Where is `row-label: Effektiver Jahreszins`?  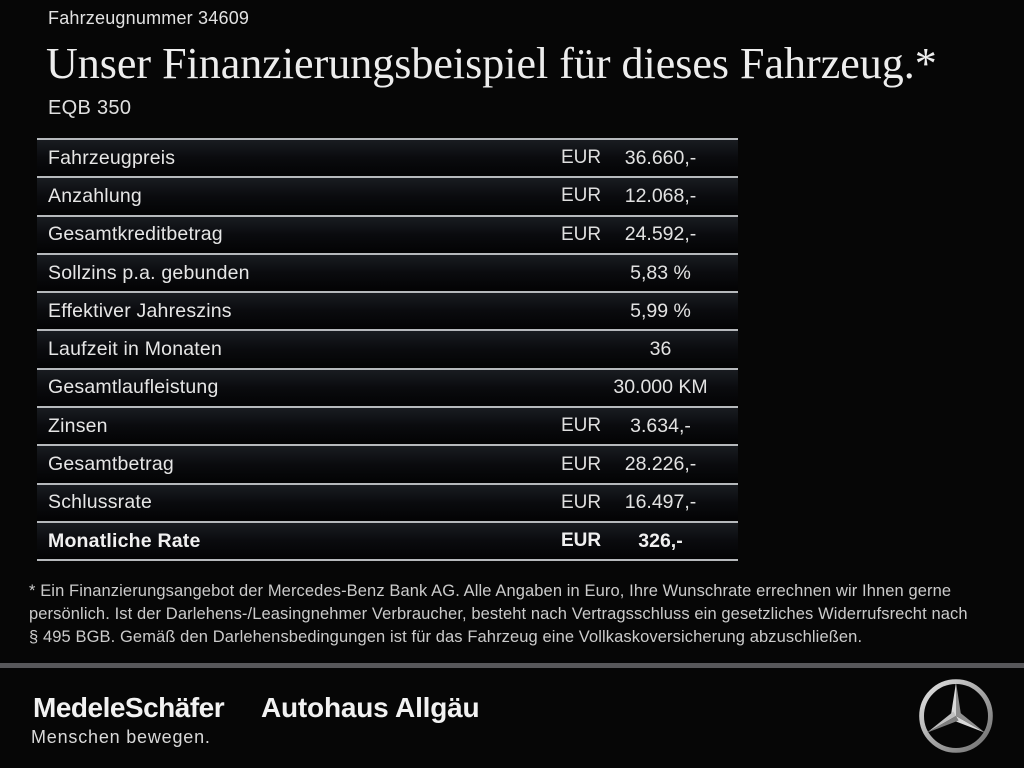
row-label: Effektiver Jahreszins is located at coordinates (140, 310).